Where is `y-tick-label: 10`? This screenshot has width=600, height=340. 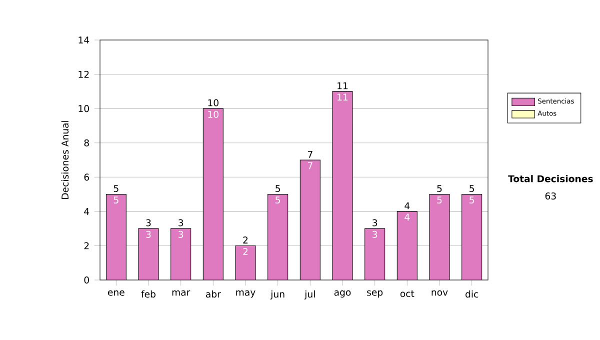 y-tick-label: 10 is located at coordinates (83, 108).